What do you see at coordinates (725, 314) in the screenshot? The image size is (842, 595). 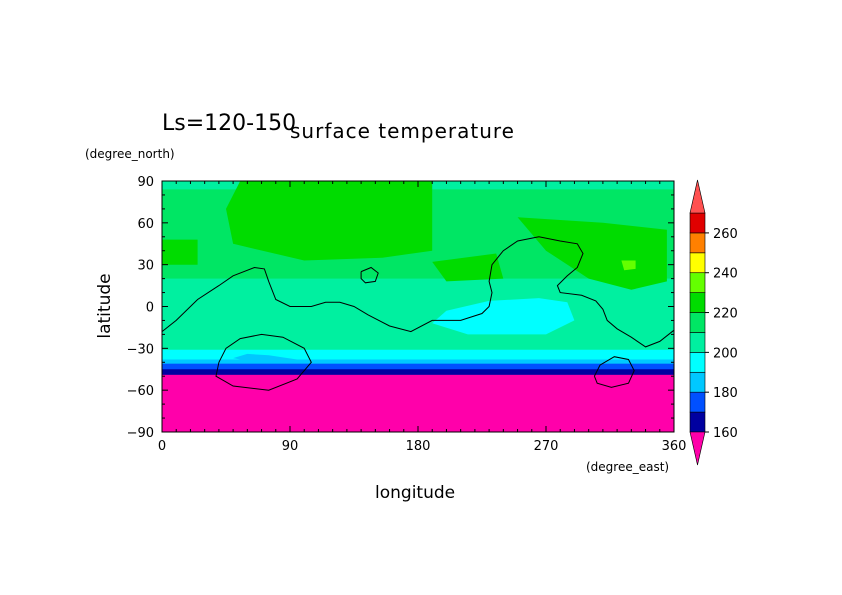 I see `colorbar-label: 220` at bounding box center [725, 314].